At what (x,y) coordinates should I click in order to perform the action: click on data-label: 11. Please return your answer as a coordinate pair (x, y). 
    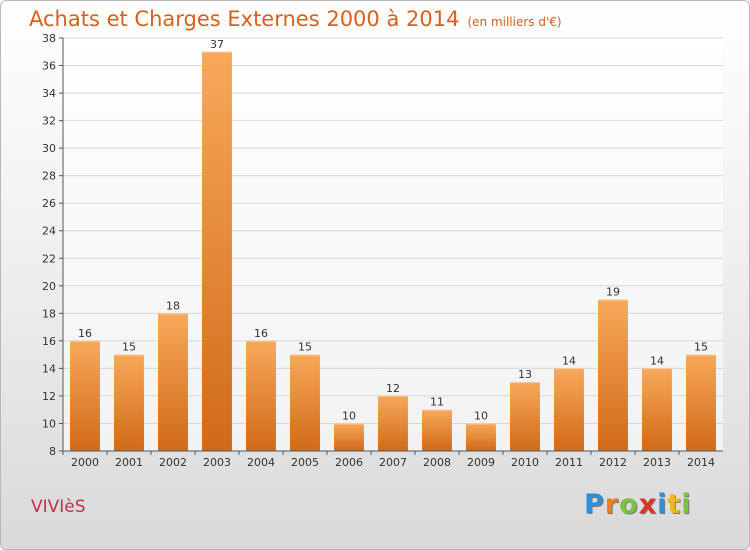
    Looking at the image, I should click on (437, 402).